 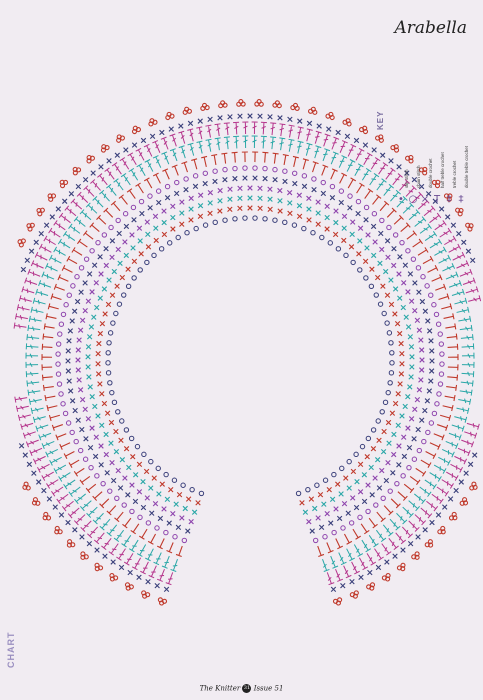 I want to click on key-title: KEY, so click(x=380, y=120).